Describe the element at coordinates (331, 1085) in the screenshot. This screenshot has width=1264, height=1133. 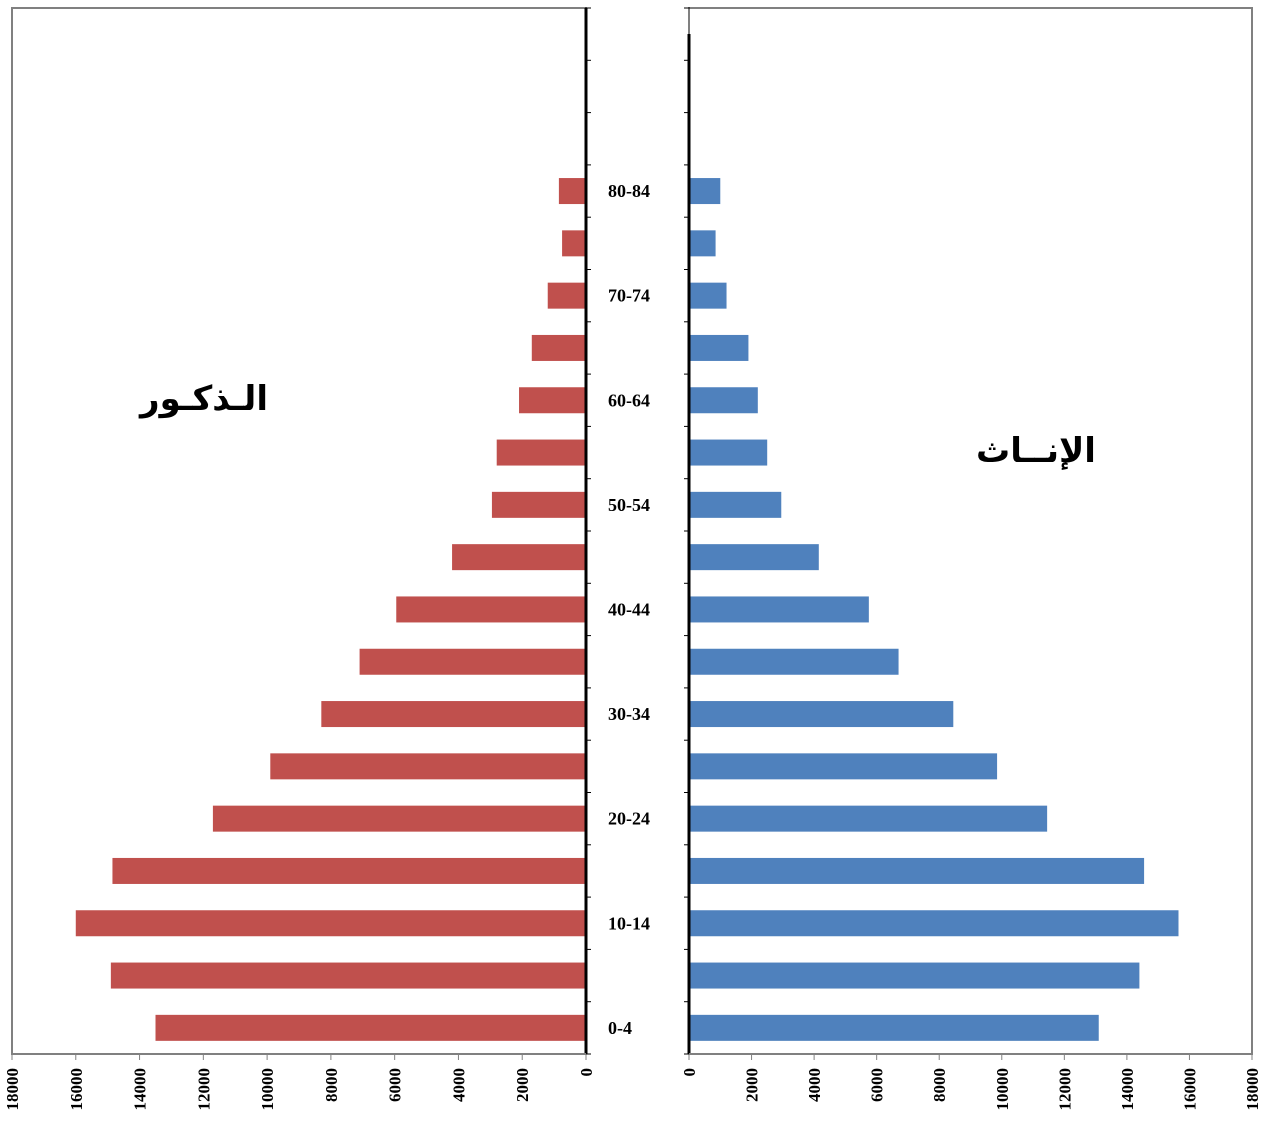
I see `male-x-tick-label: 8000` at that location.